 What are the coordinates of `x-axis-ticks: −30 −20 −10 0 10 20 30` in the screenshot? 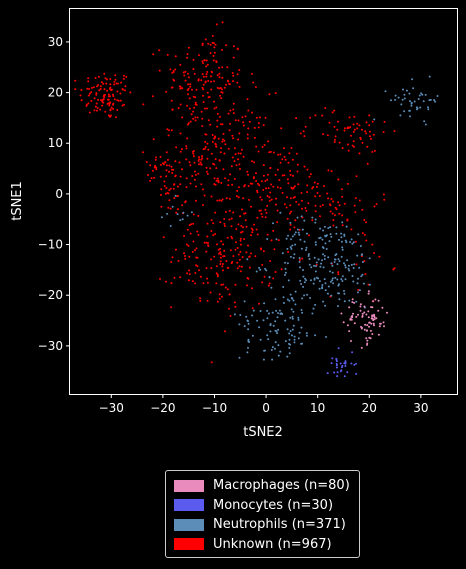 It's located at (264, 404).